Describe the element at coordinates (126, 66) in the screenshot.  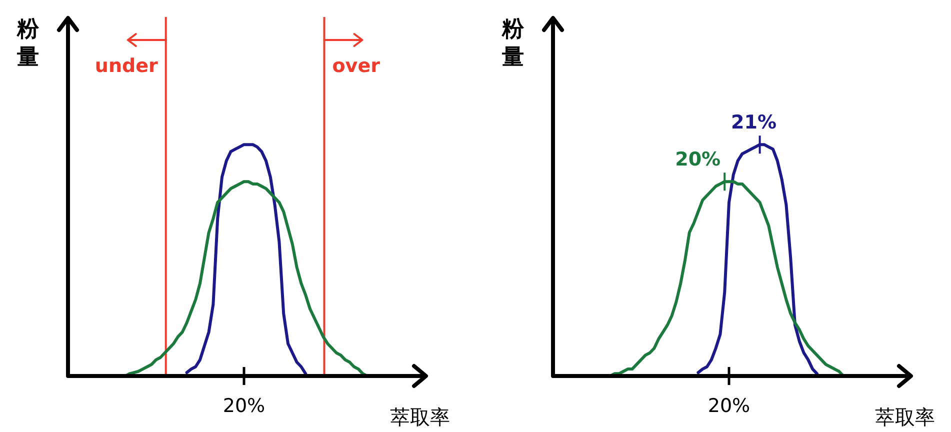
I see `text: under` at that location.